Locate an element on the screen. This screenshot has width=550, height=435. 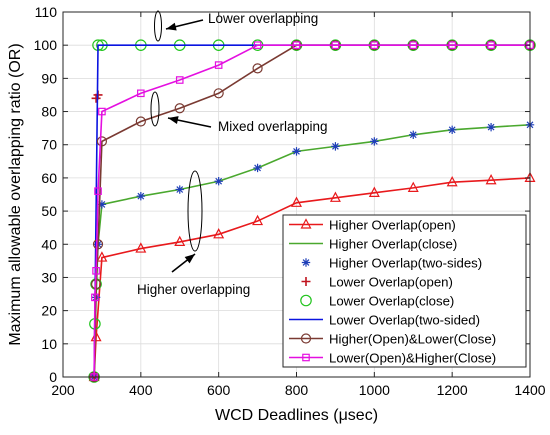
y-tick-label: 110 is located at coordinates (46, 12).